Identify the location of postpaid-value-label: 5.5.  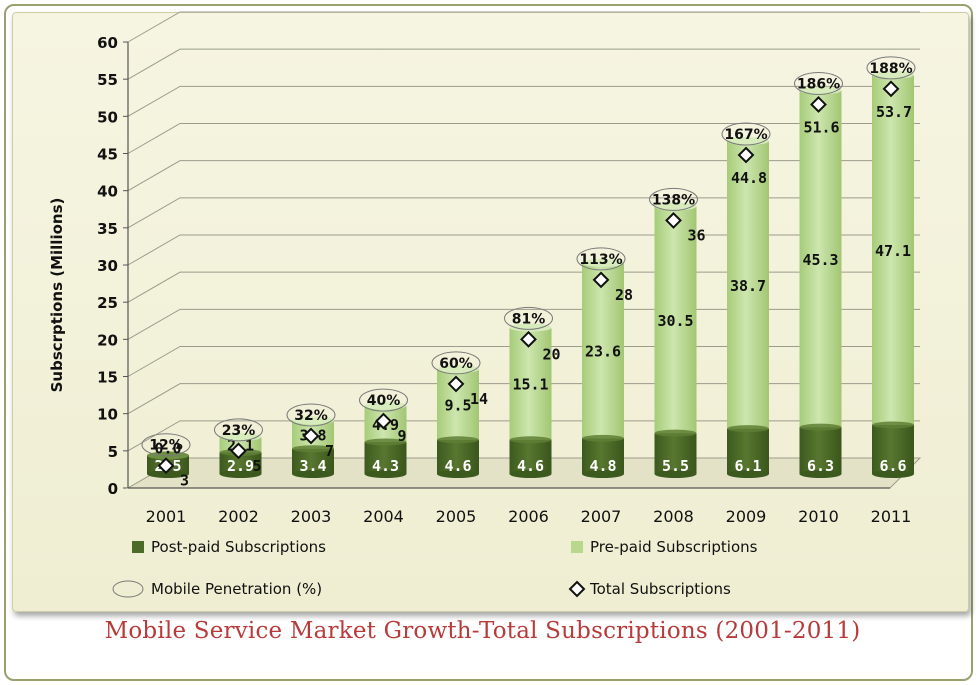
(675, 466).